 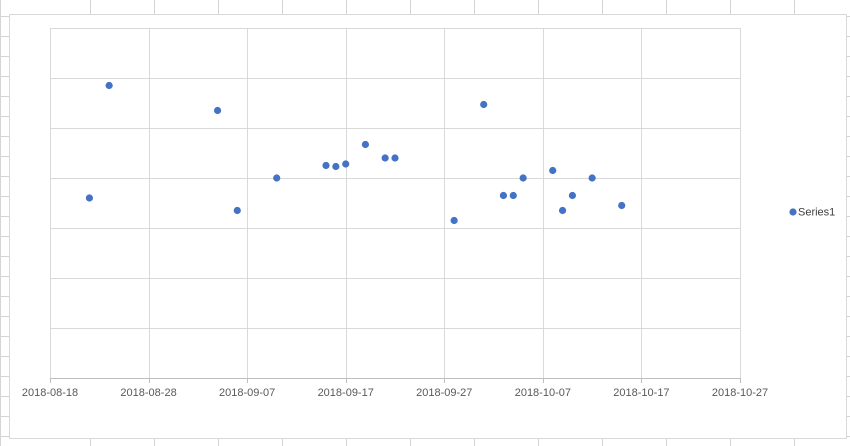 What do you see at coordinates (148, 393) in the screenshot?
I see `x-tick-label: 2018-08-28` at bounding box center [148, 393].